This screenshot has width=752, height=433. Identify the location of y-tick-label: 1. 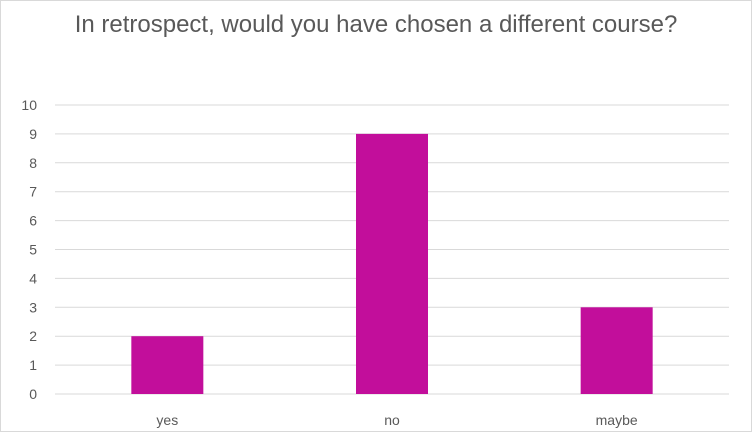
(33, 365).